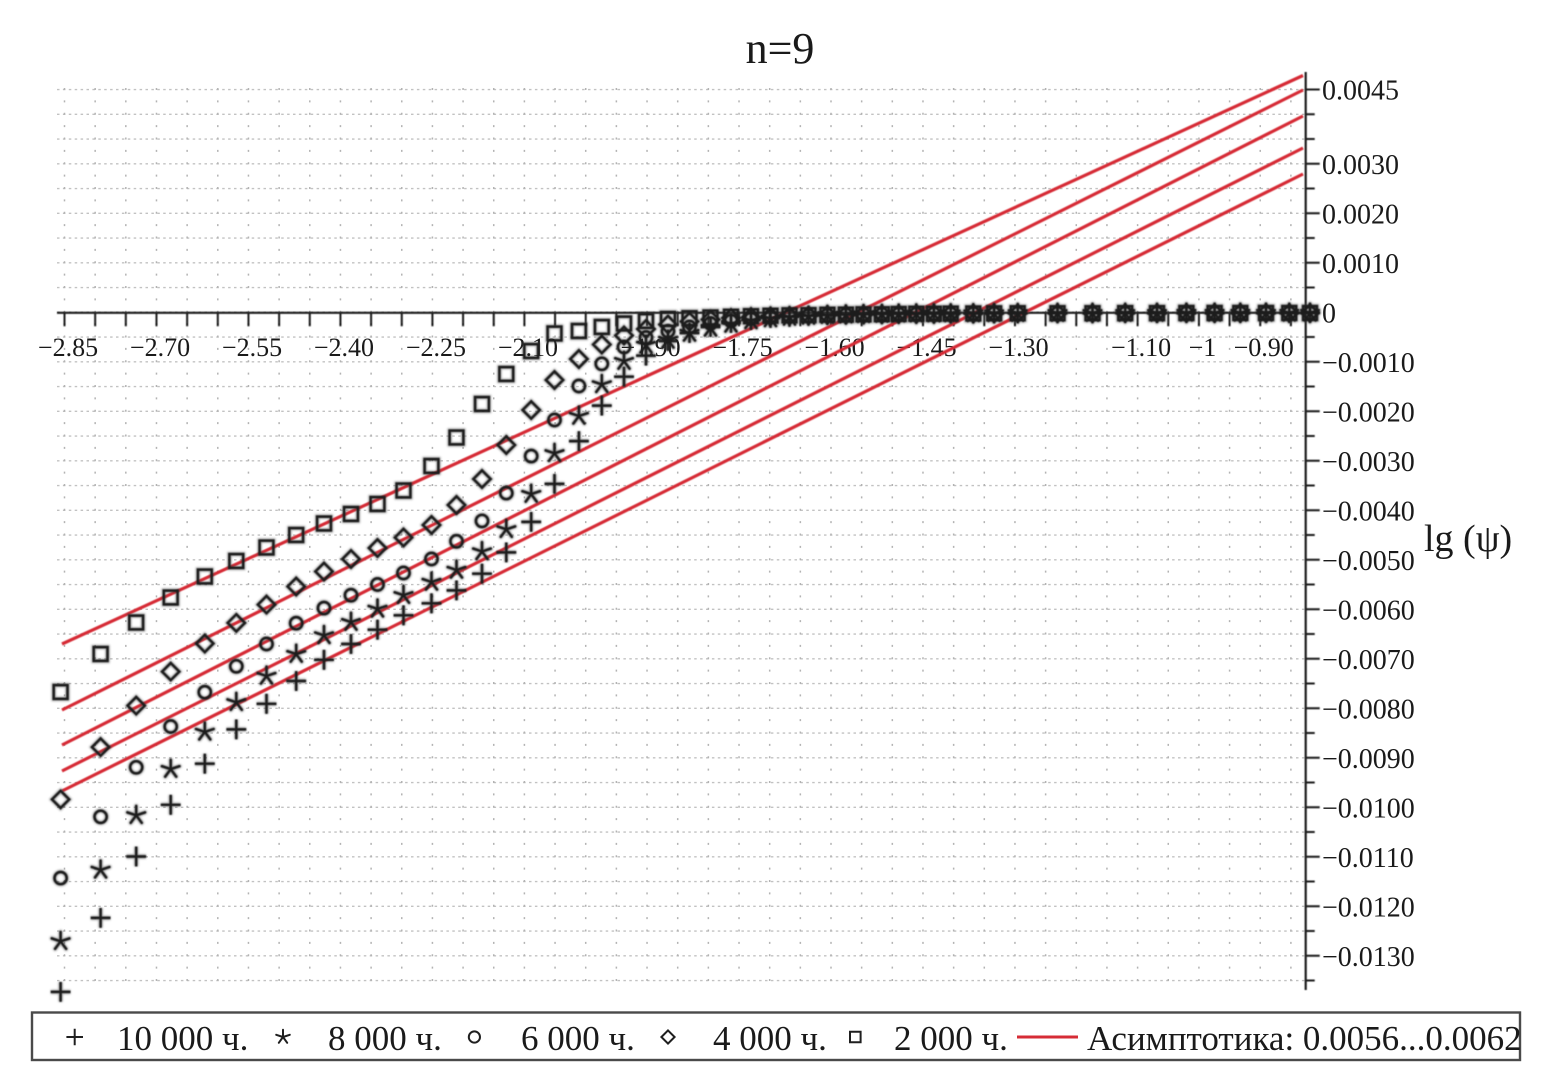 This screenshot has width=1551, height=1080. What do you see at coordinates (182, 1038) in the screenshot?
I see `svg-text: 10 000 ч.` at bounding box center [182, 1038].